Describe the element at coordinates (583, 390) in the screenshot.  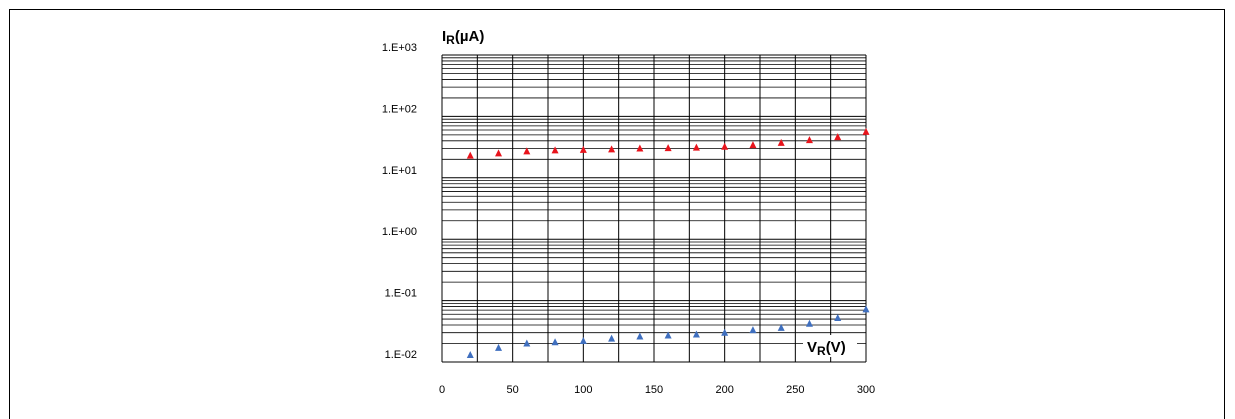
I see `x-tick-label: 100` at that location.